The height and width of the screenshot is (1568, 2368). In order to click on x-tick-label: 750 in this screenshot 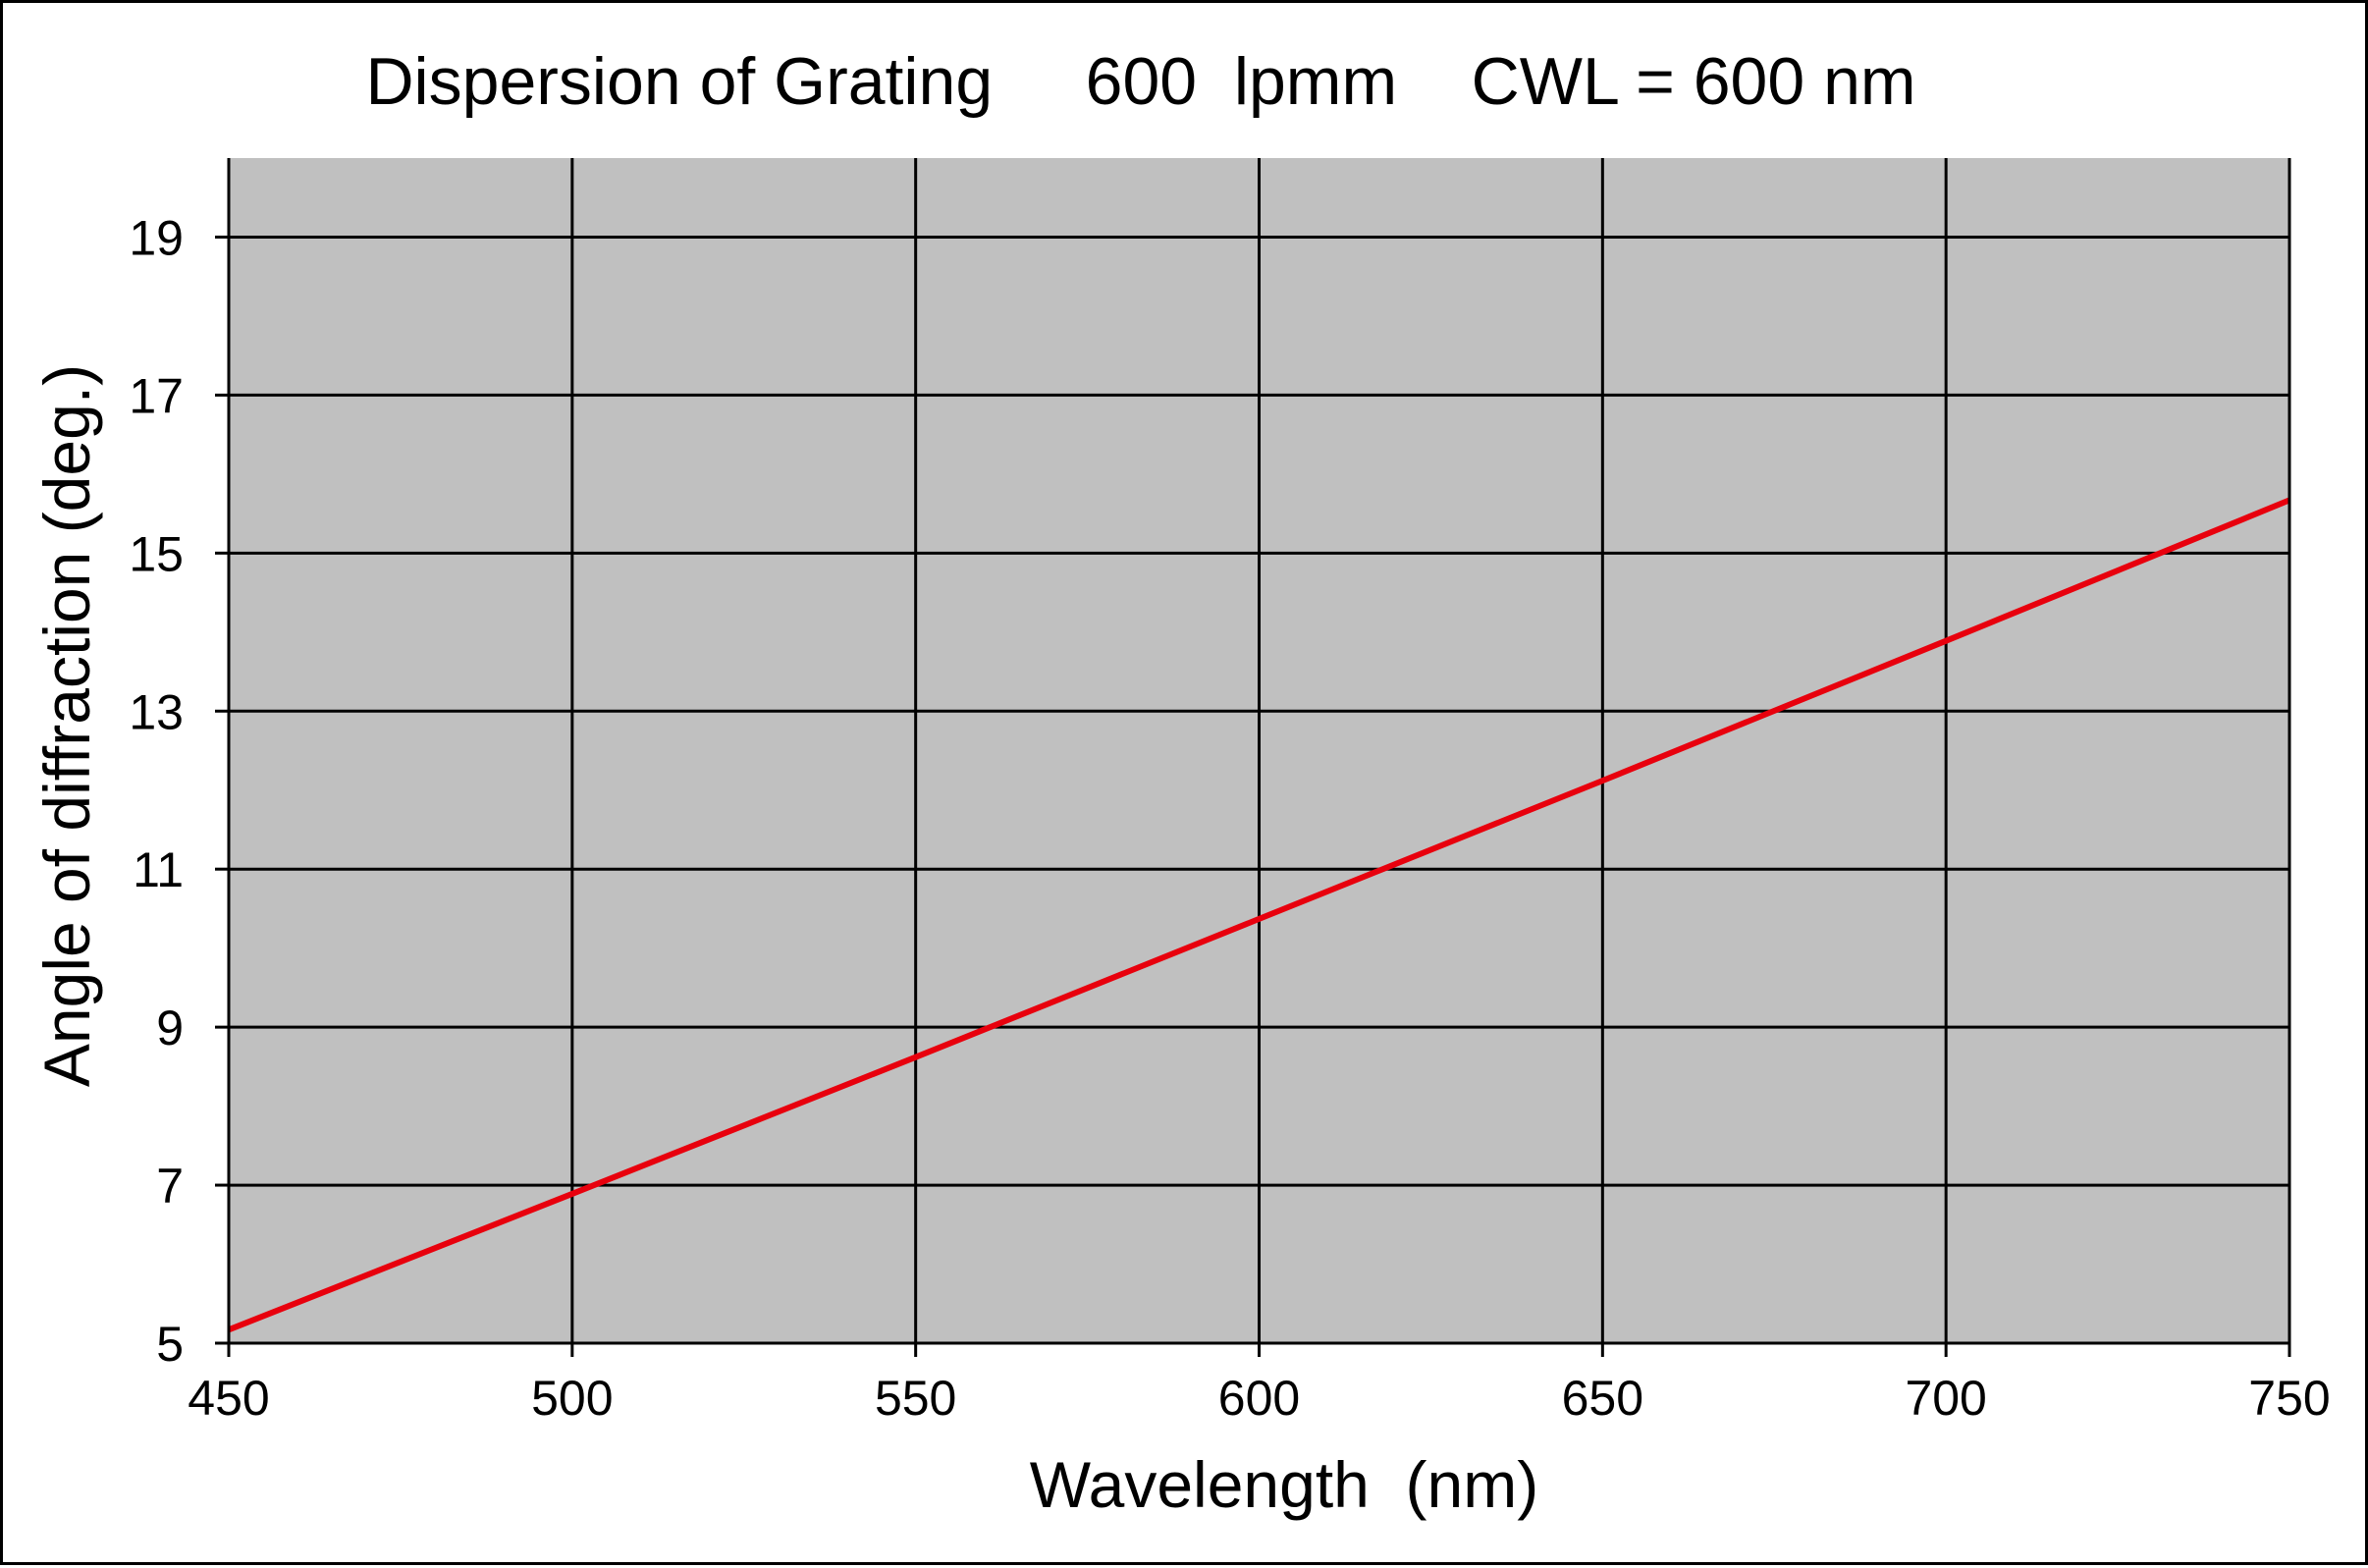, I will do `click(2289, 1398)`.